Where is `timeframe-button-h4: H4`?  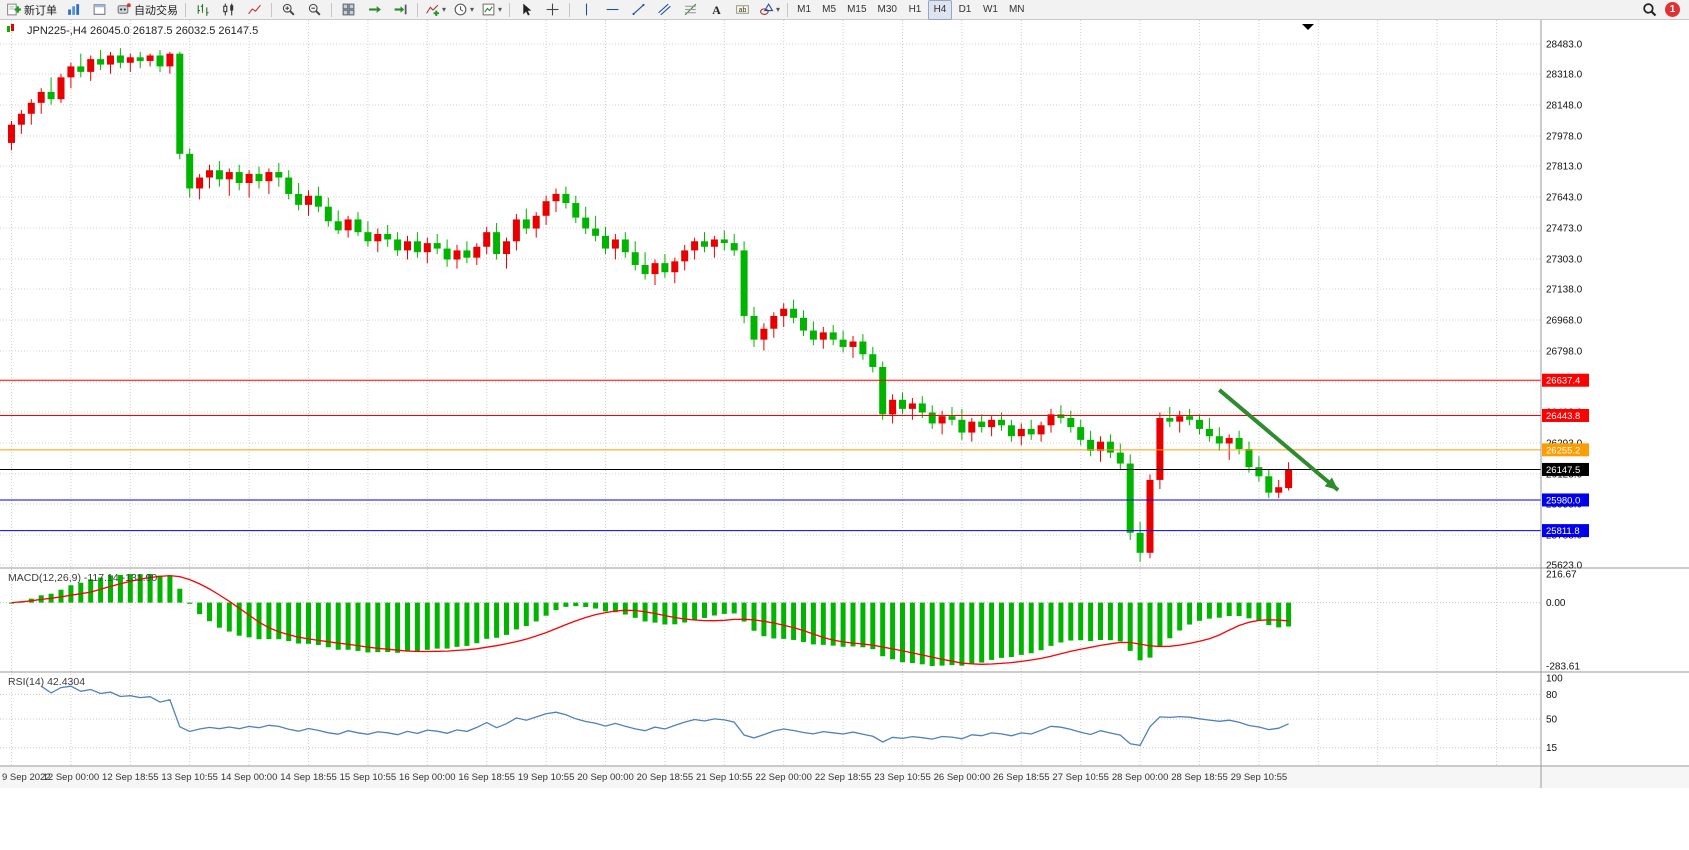 timeframe-button-h4: H4 is located at coordinates (939, 10).